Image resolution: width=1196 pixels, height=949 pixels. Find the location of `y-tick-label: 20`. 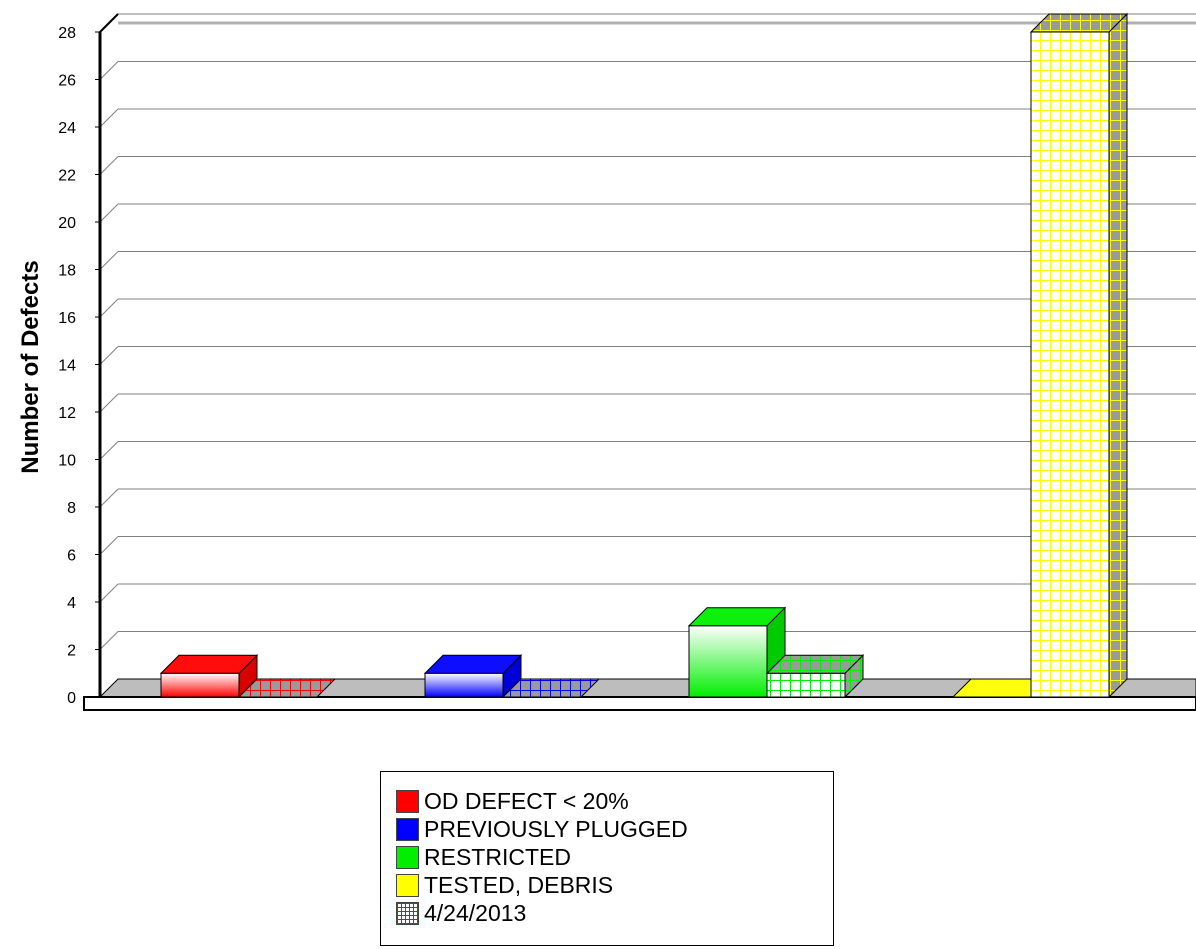

y-tick-label: 20 is located at coordinates (67, 223).